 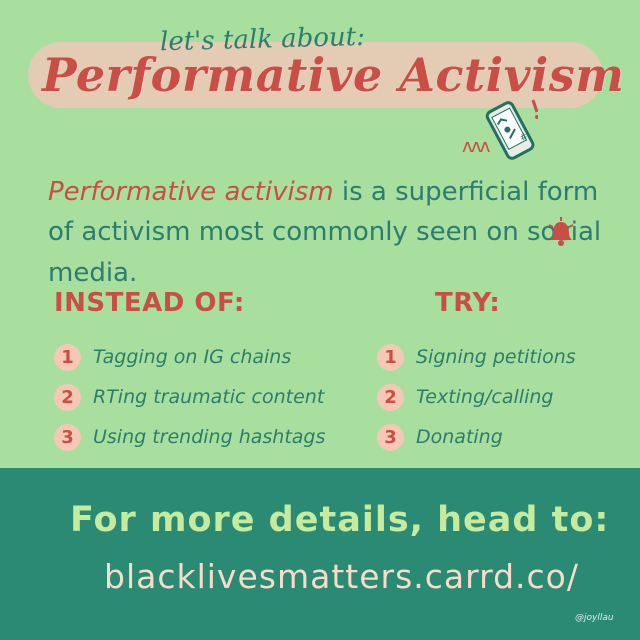 What do you see at coordinates (192, 357) in the screenshot?
I see `item-text: Tagging on IG chains` at bounding box center [192, 357].